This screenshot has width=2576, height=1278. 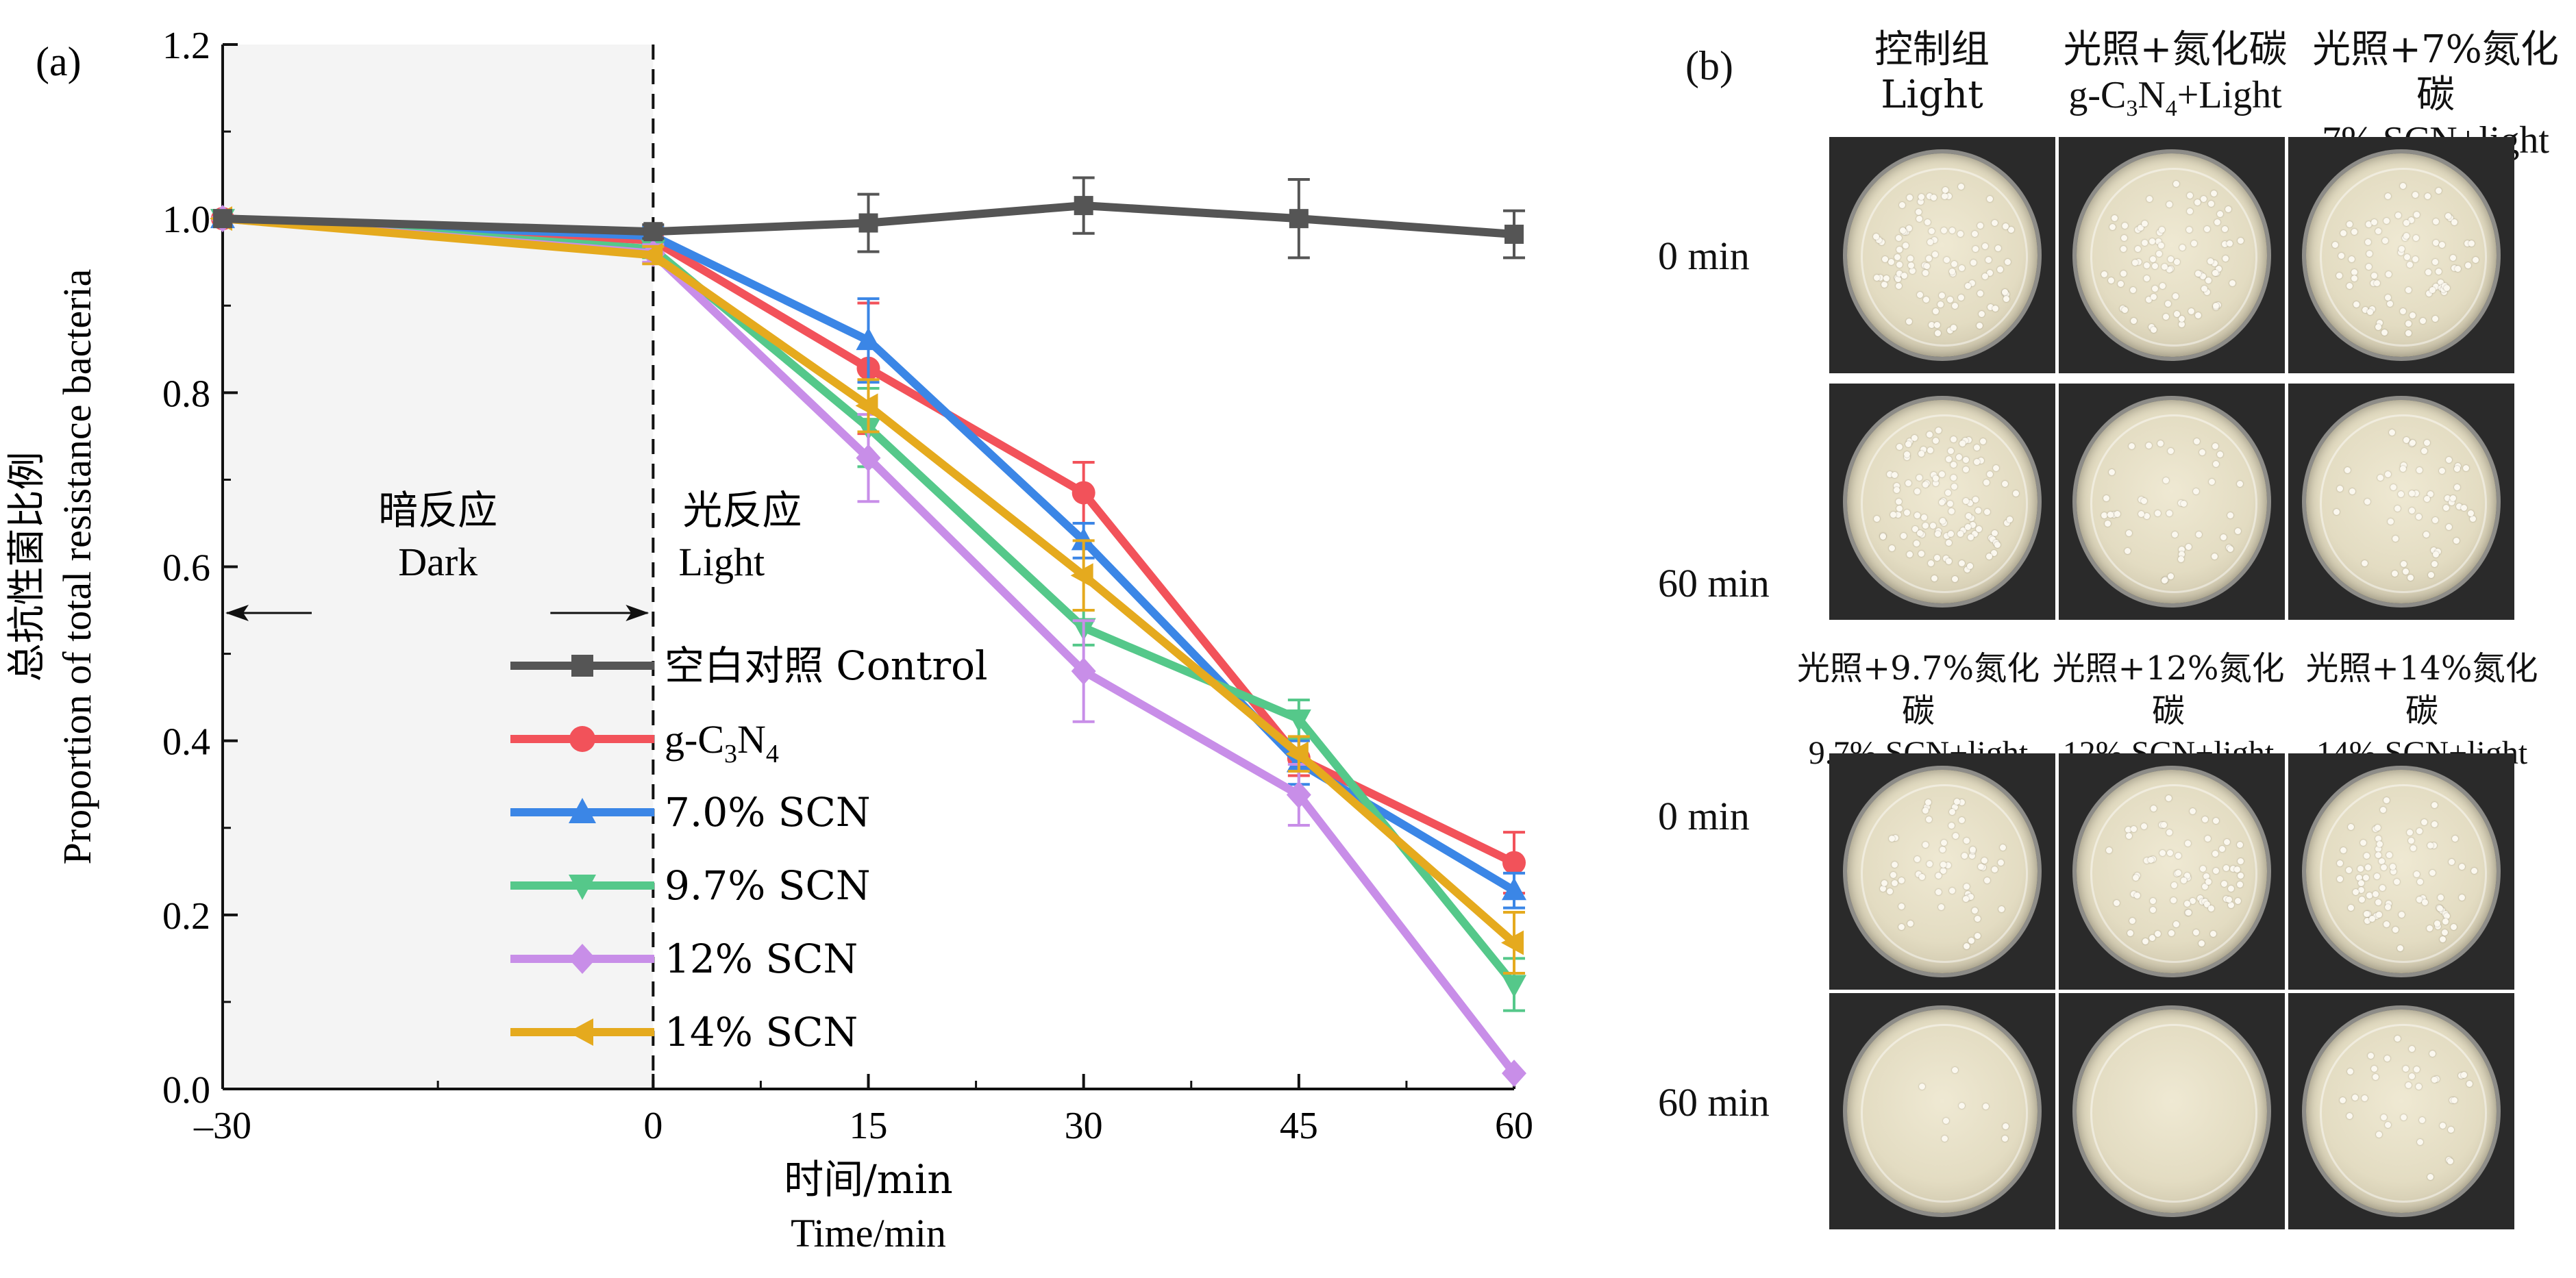 I want to click on legend-item-0: 空白对照 Control, so click(x=749, y=665).